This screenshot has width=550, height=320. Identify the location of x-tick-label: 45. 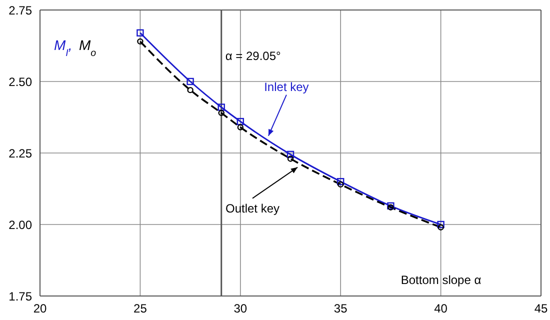
(541, 309).